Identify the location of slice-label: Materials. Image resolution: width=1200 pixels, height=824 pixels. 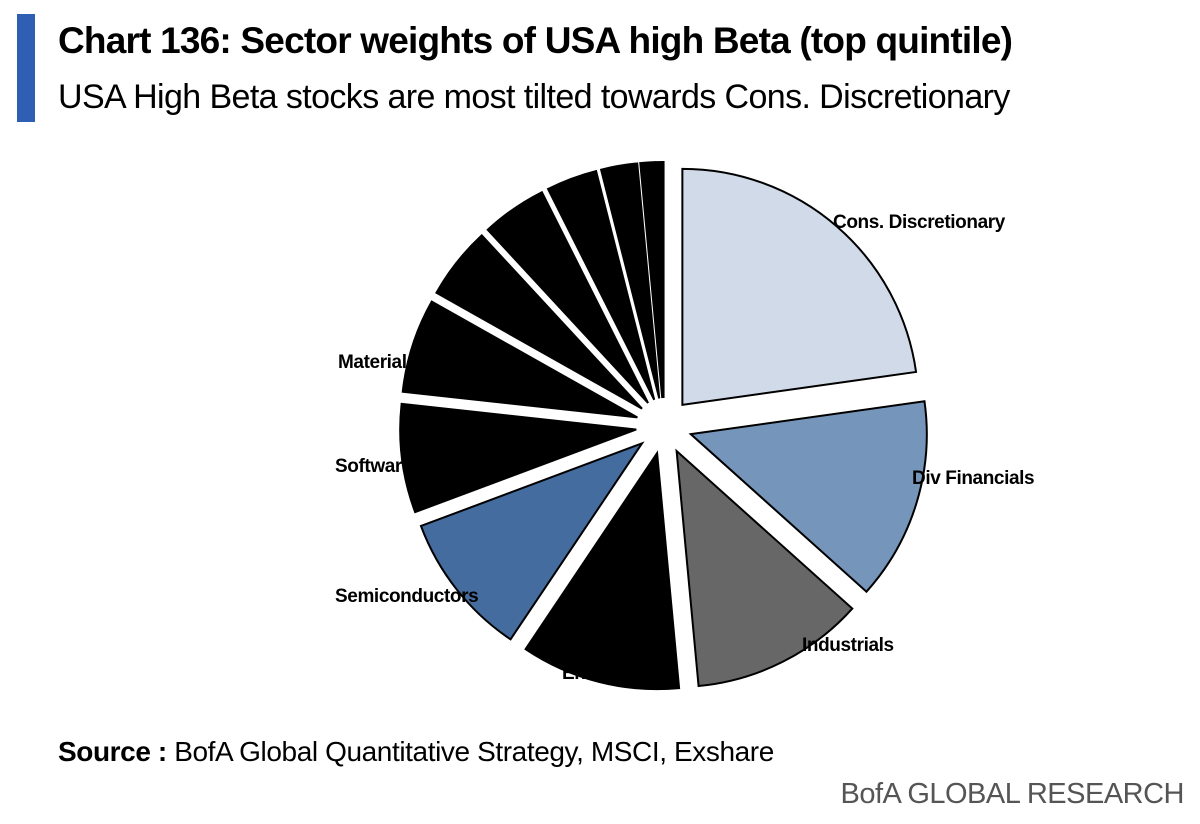
(377, 362).